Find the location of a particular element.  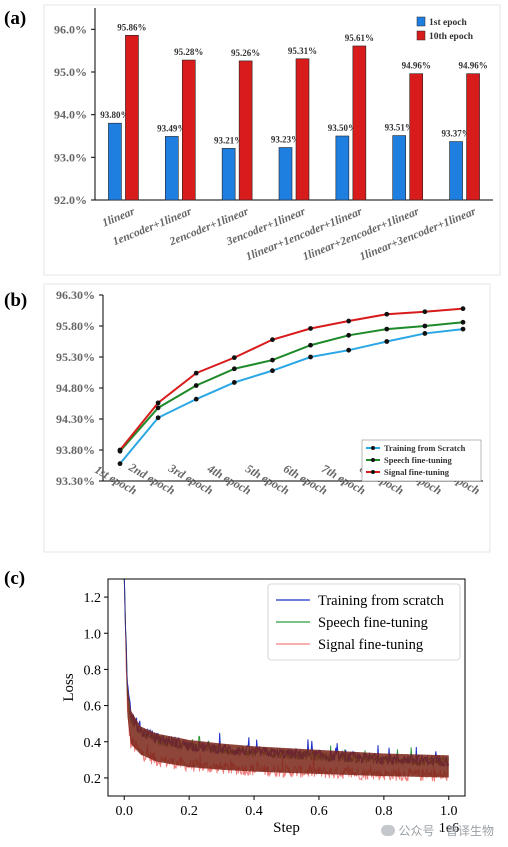

panel-a-label: (a) is located at coordinates (15, 18).